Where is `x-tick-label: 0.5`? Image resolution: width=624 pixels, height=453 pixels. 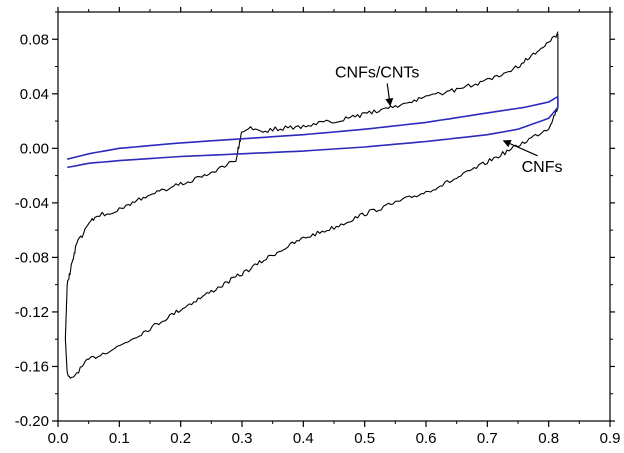
x-tick-label: 0.5 is located at coordinates (364, 438).